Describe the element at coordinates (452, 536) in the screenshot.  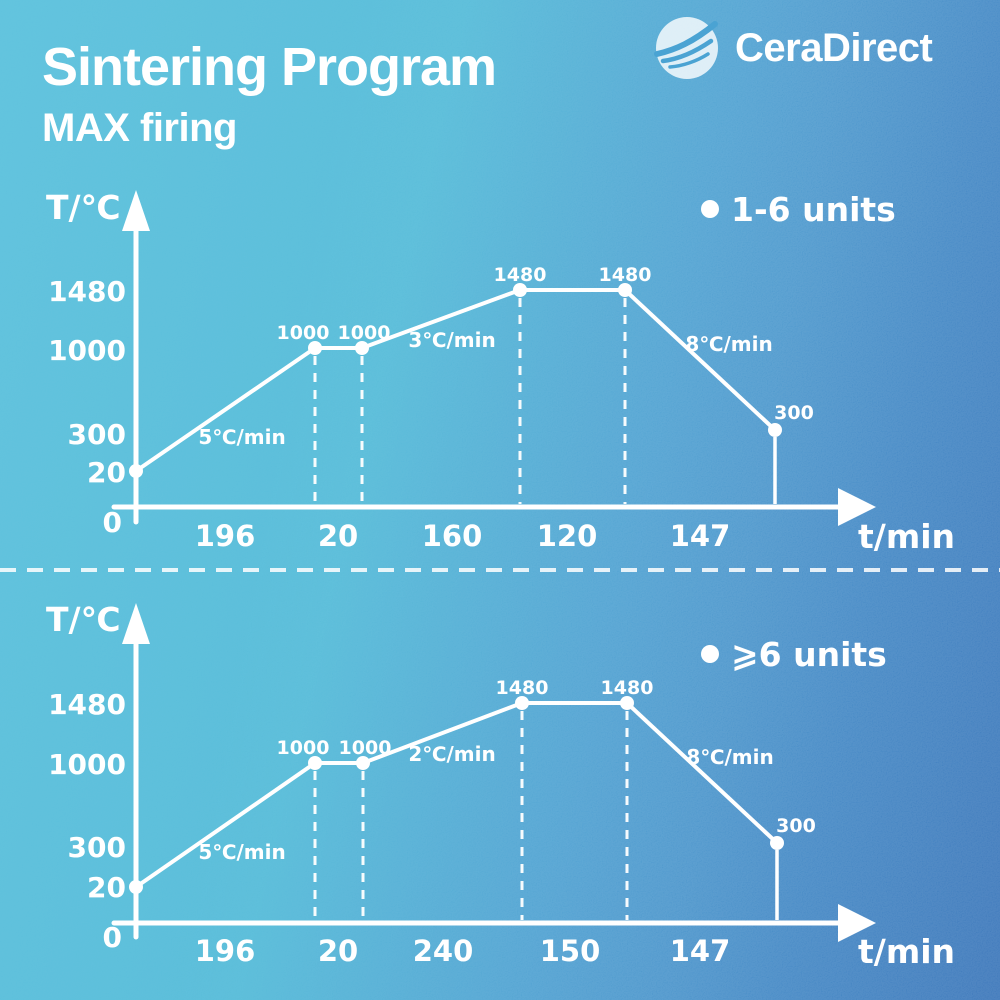
I see `segment-duration-label: 160` at that location.